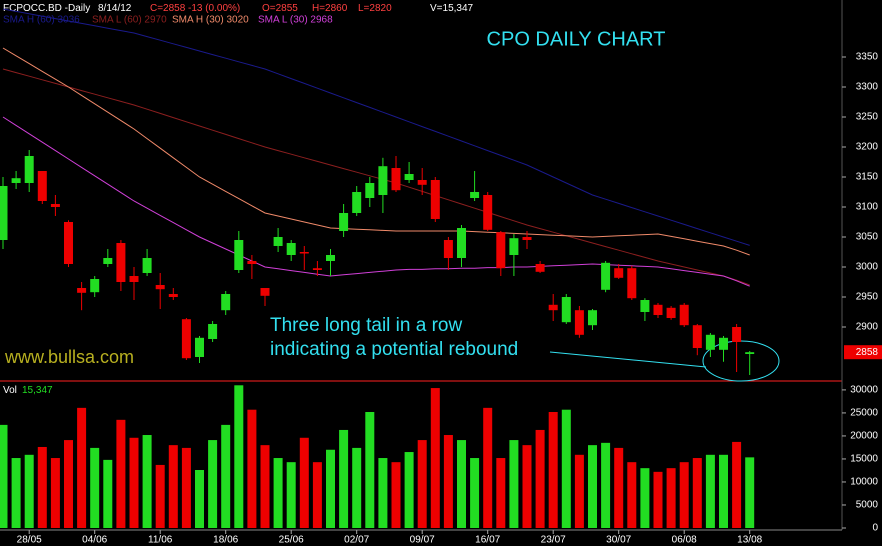 This screenshot has width=882, height=546. I want to click on y-tick-label: 15000, so click(864, 459).